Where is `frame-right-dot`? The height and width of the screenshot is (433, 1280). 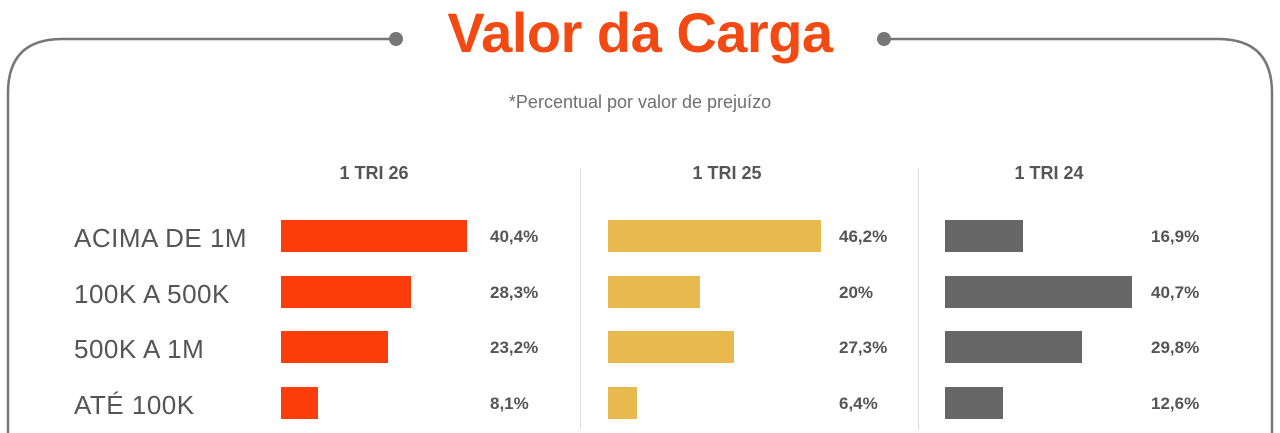
frame-right-dot is located at coordinates (884, 39).